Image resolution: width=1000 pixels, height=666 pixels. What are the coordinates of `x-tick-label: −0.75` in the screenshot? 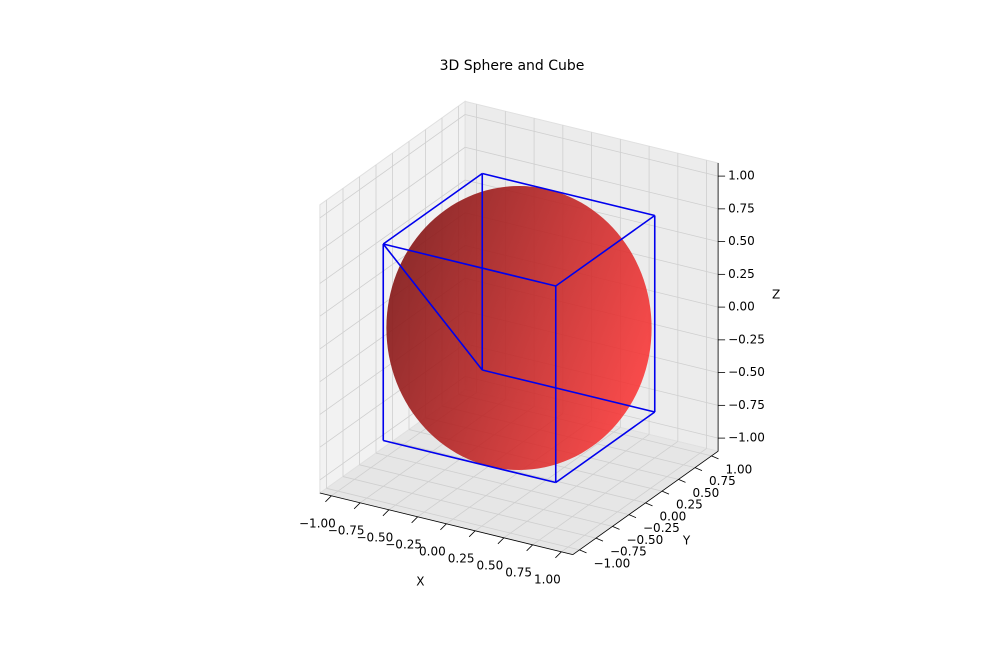 It's located at (346, 530).